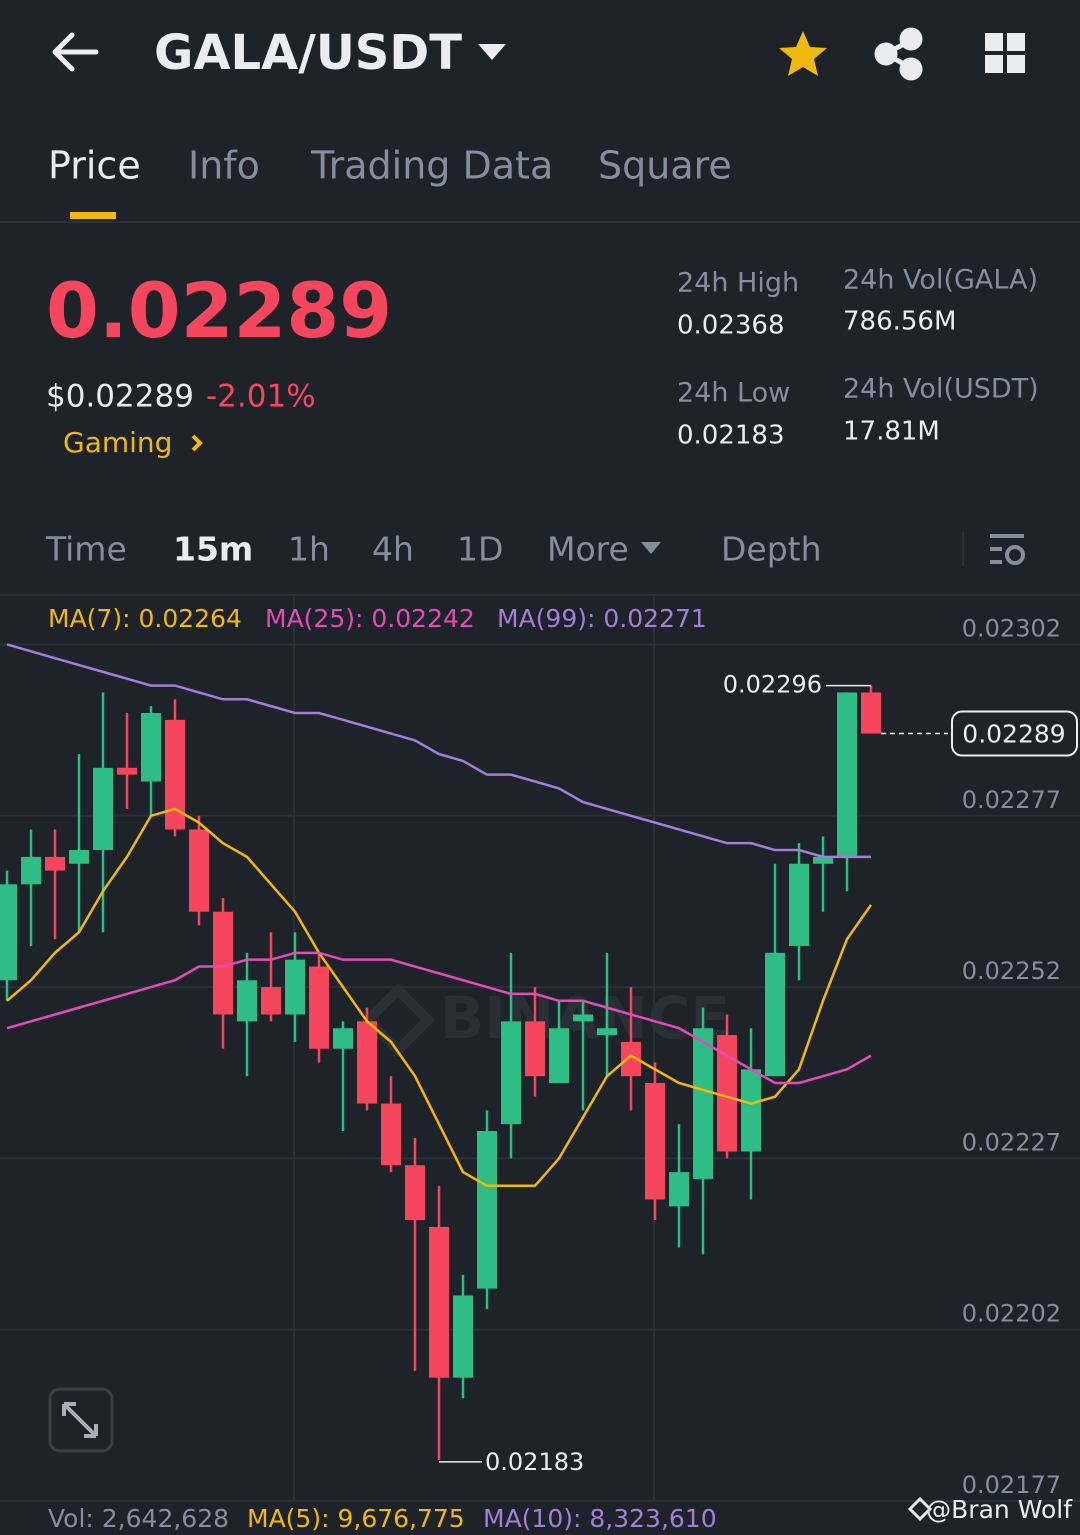 Image resolution: width=1080 pixels, height=1535 pixels. Describe the element at coordinates (1011, 971) in the screenshot. I see `y-tick-label: 0.02252` at that location.